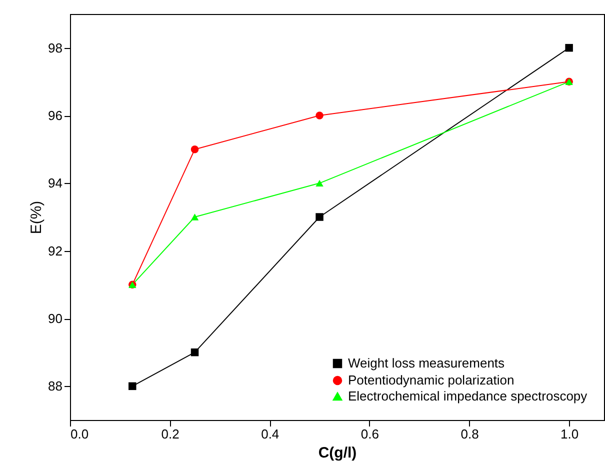  I want to click on legend-label: Potentiodynamic polarization, so click(431, 380).